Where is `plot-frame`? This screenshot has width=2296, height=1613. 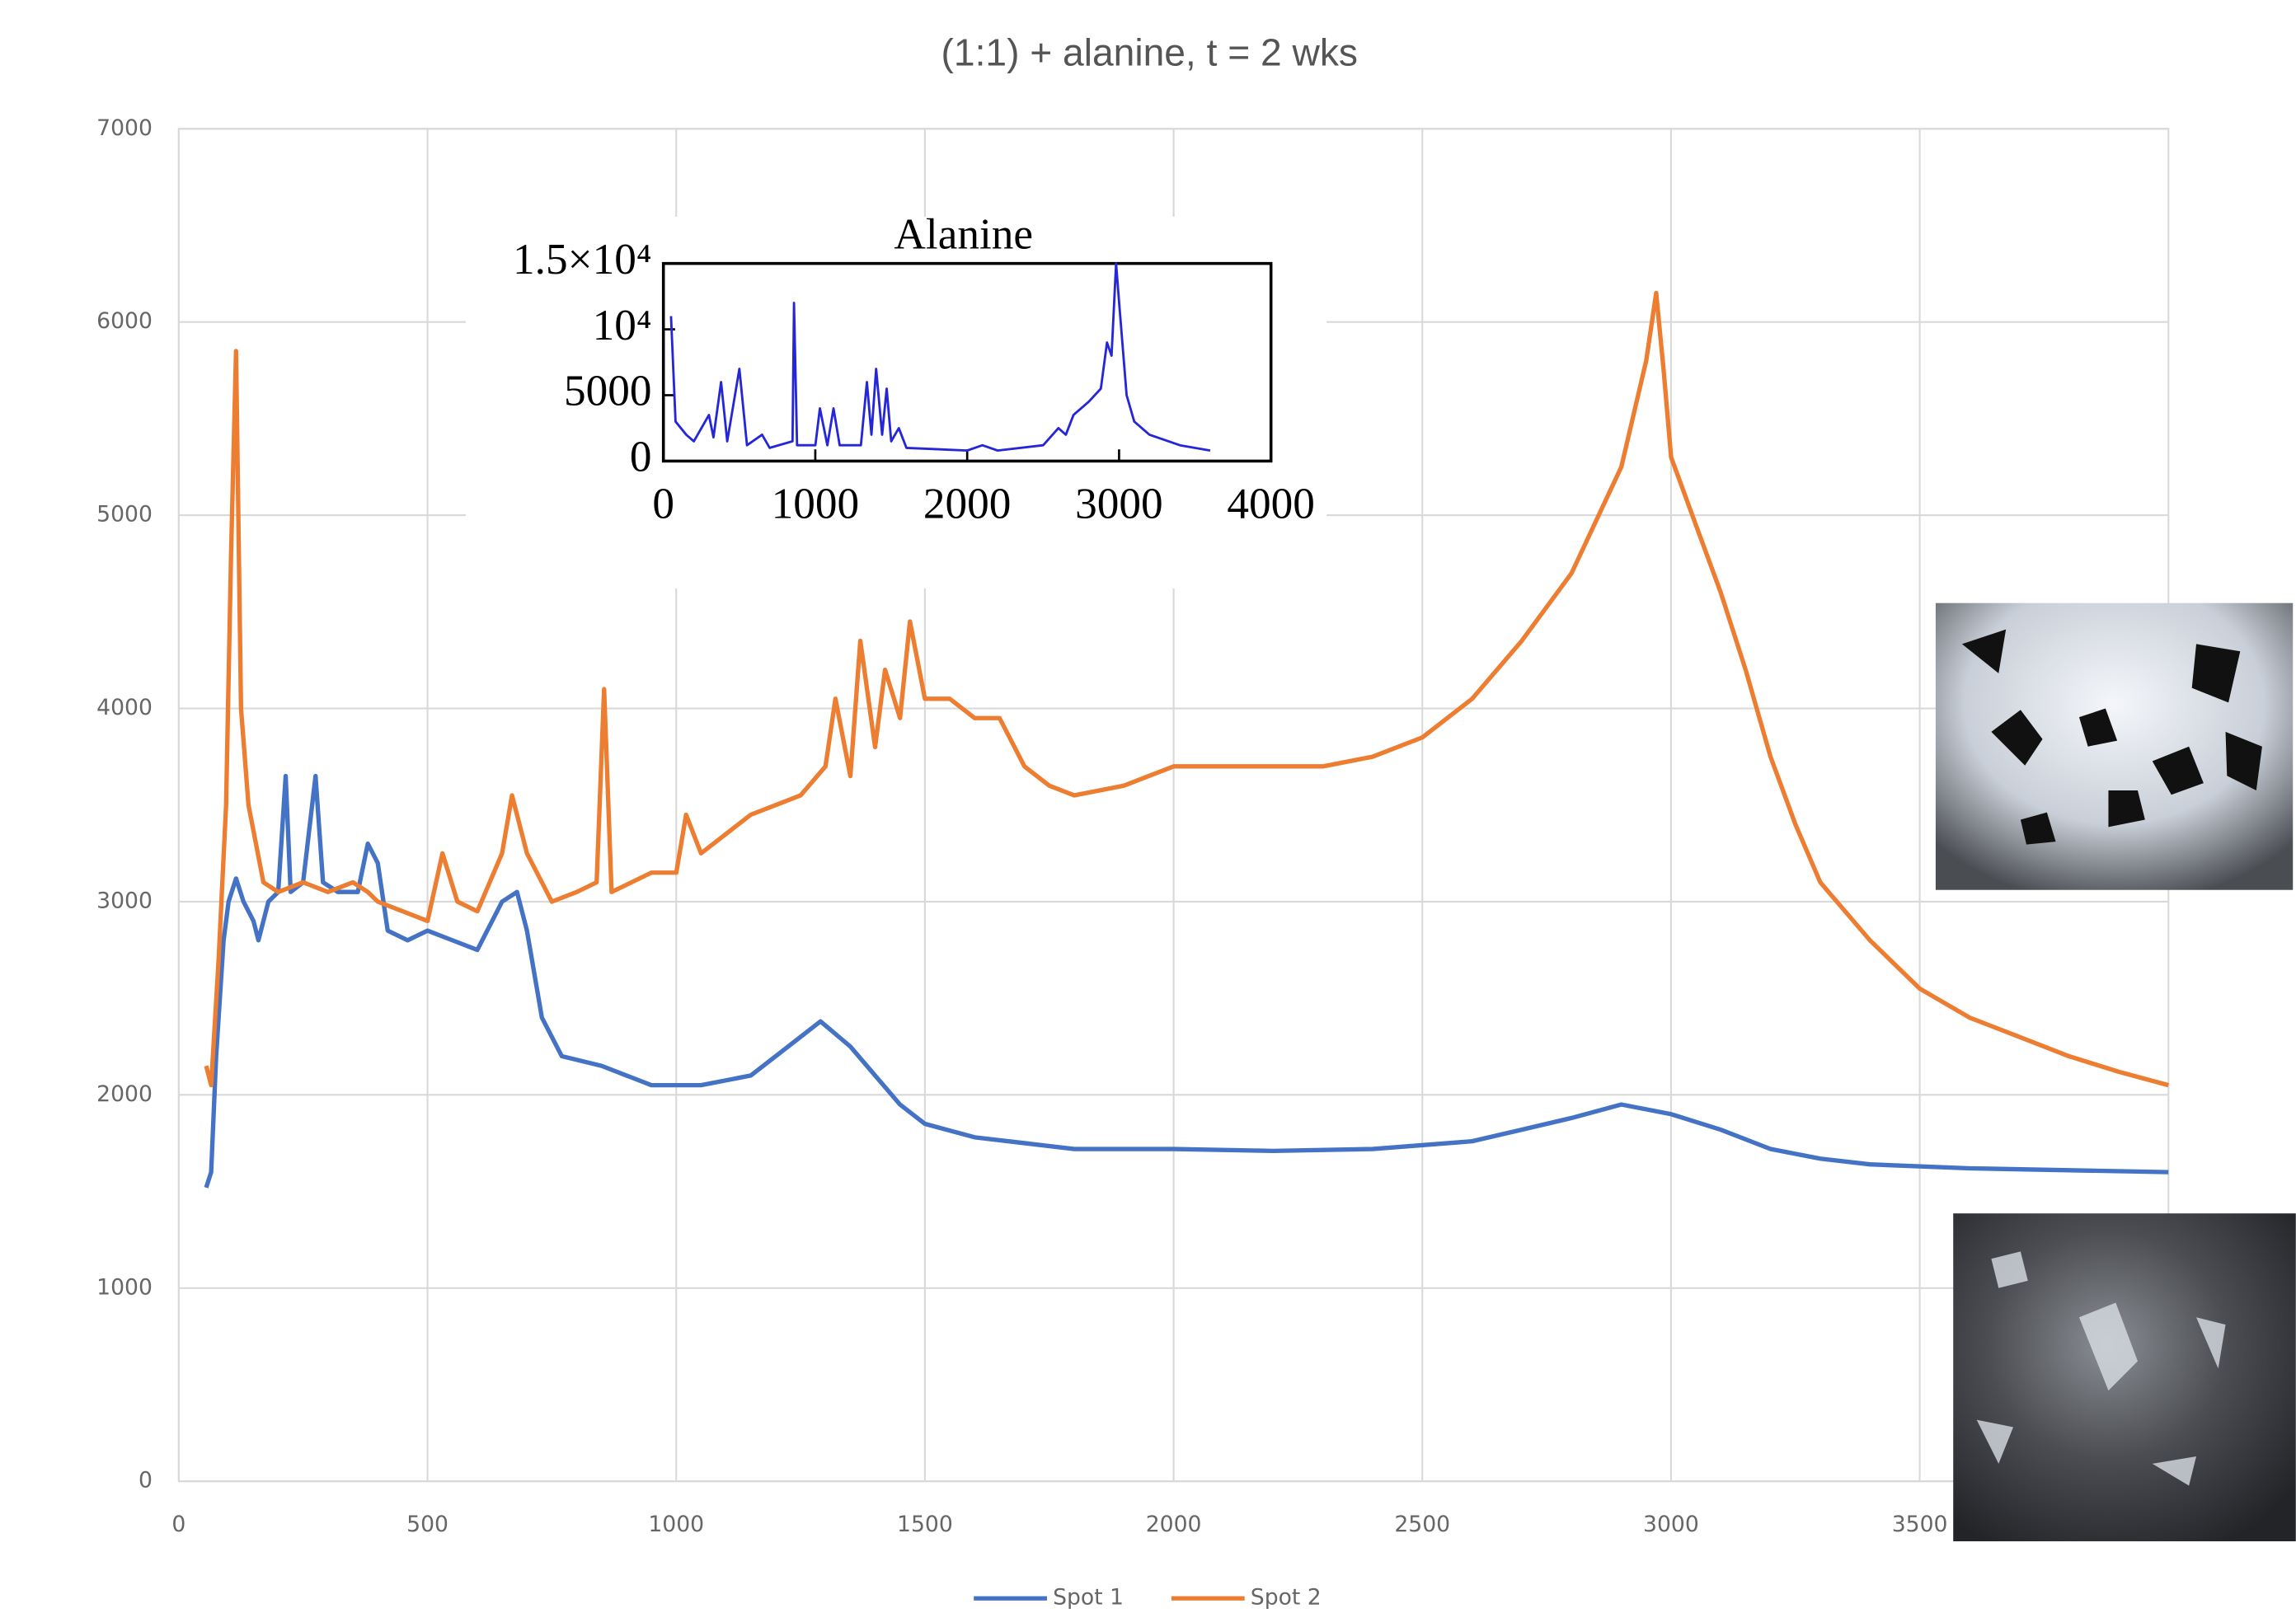 plot-frame is located at coordinates (967, 362).